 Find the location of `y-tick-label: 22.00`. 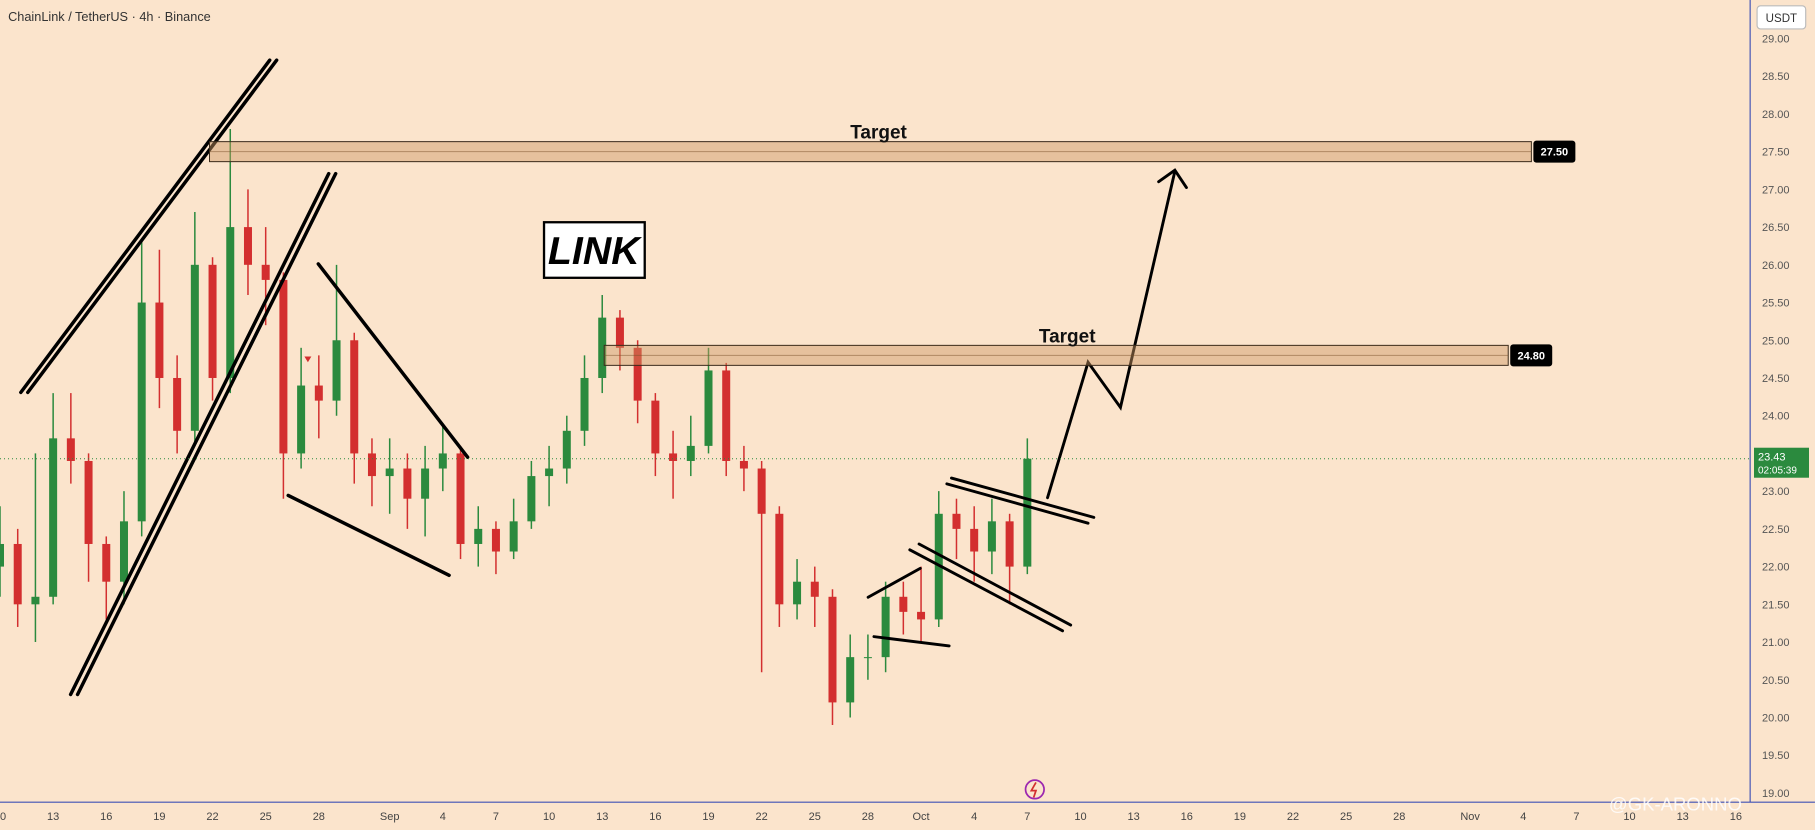

y-tick-label: 22.00 is located at coordinates (1776, 568).